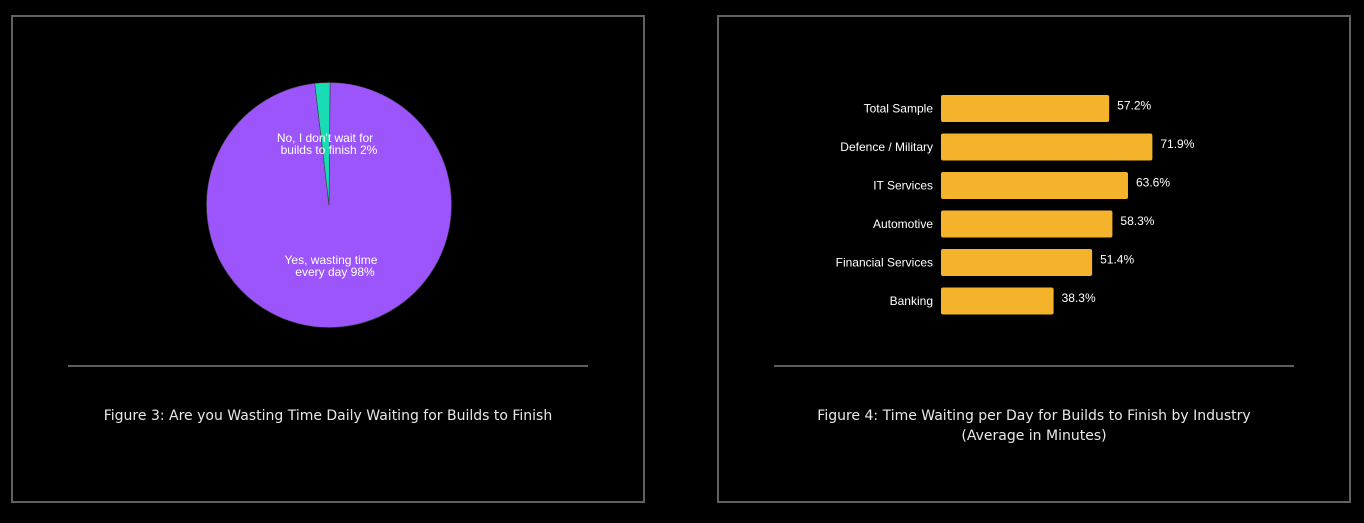  Describe the element at coordinates (328, 366) in the screenshot. I see `pie-divider` at that location.